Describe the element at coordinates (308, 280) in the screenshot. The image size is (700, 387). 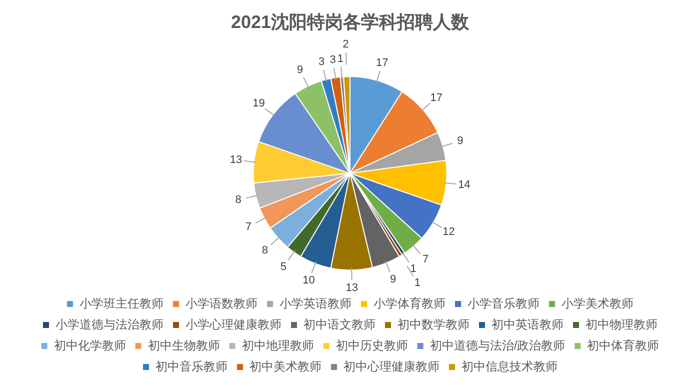
I see `data-label: 10` at that location.